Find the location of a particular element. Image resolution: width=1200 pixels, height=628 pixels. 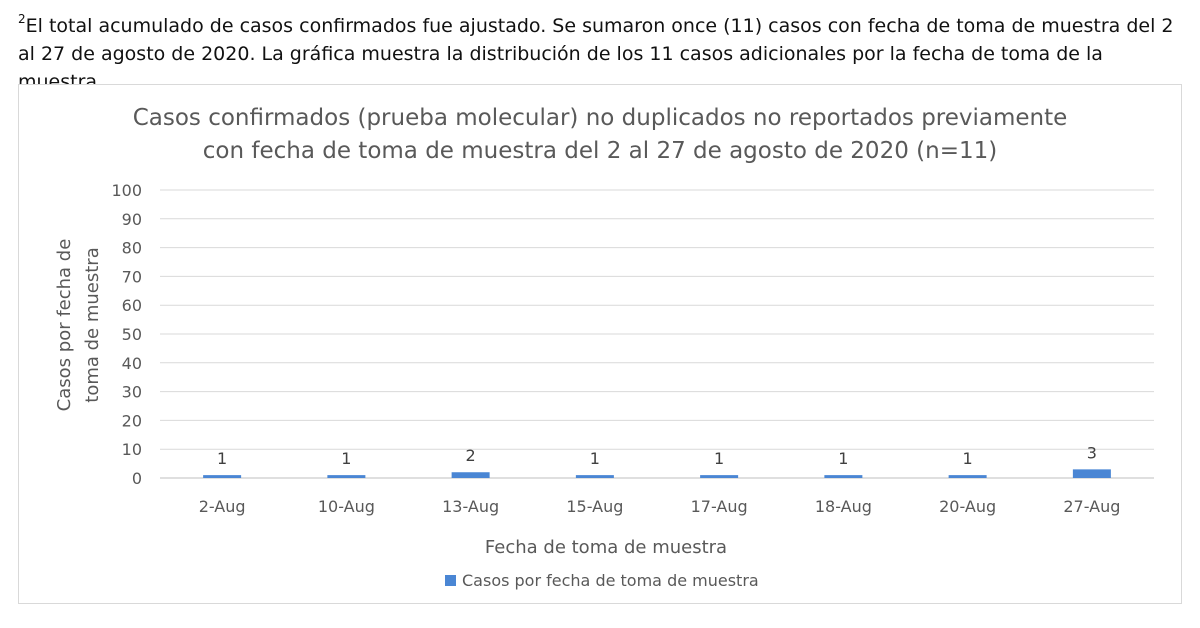

y-axis-ticks: 0 10 20 30 40 50 60 70 80 90 100 is located at coordinates (126, 334).